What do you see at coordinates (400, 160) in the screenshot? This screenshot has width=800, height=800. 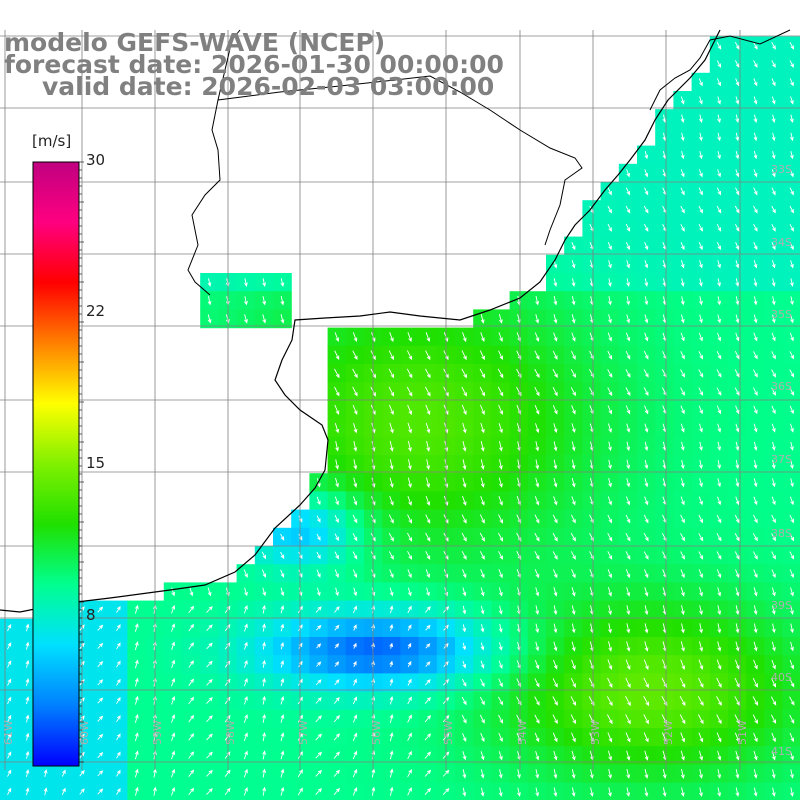 I see `uruguay-border` at bounding box center [400, 160].